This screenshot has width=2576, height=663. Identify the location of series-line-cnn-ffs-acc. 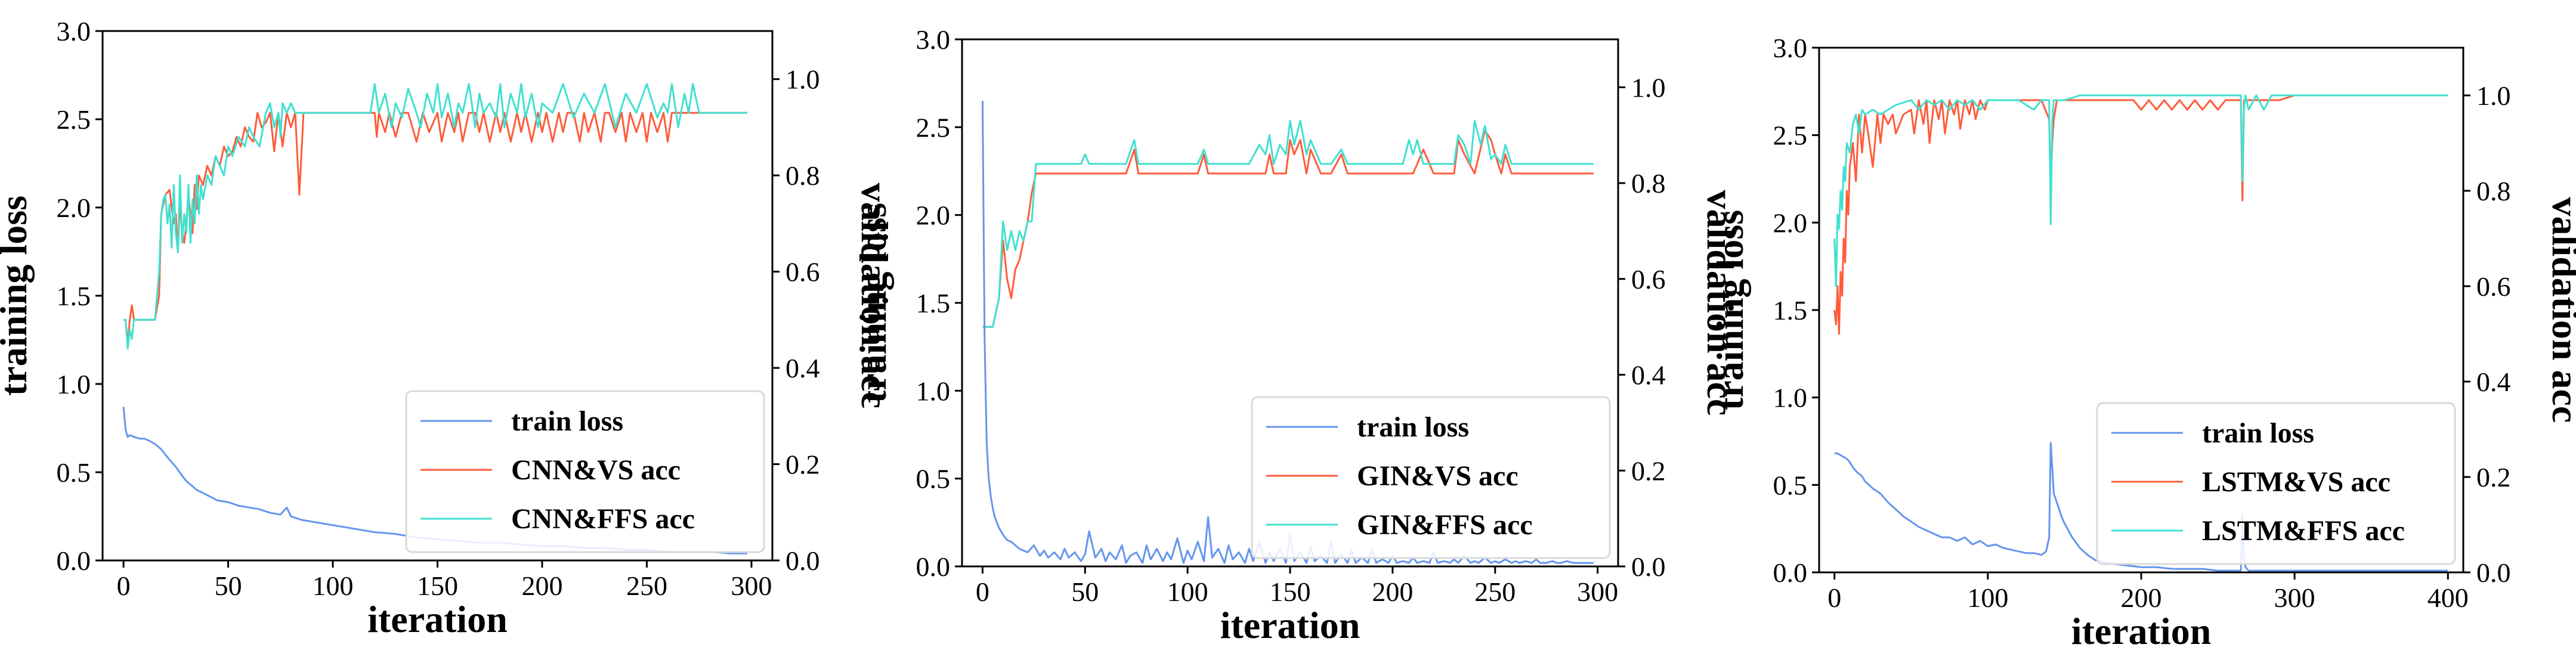
(435, 216).